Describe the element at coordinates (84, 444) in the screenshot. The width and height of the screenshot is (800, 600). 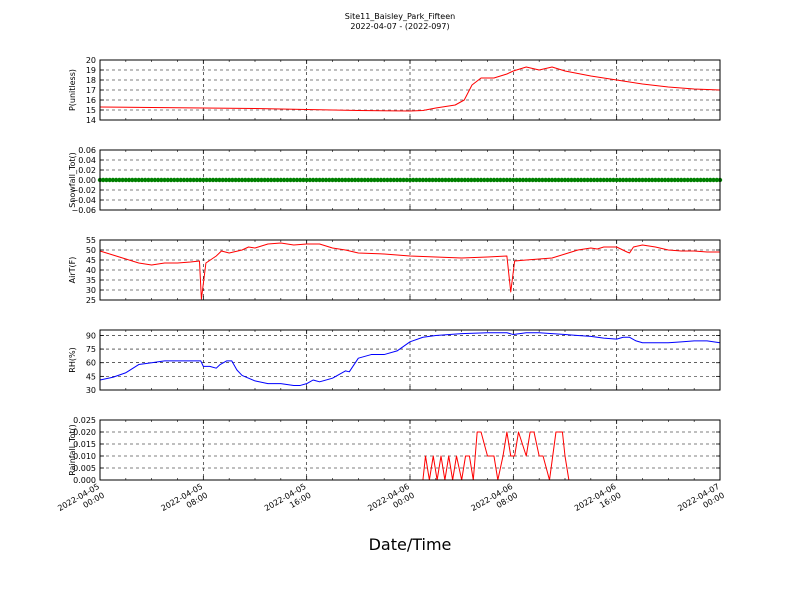
I see `y-tick-label: 0.015` at that location.